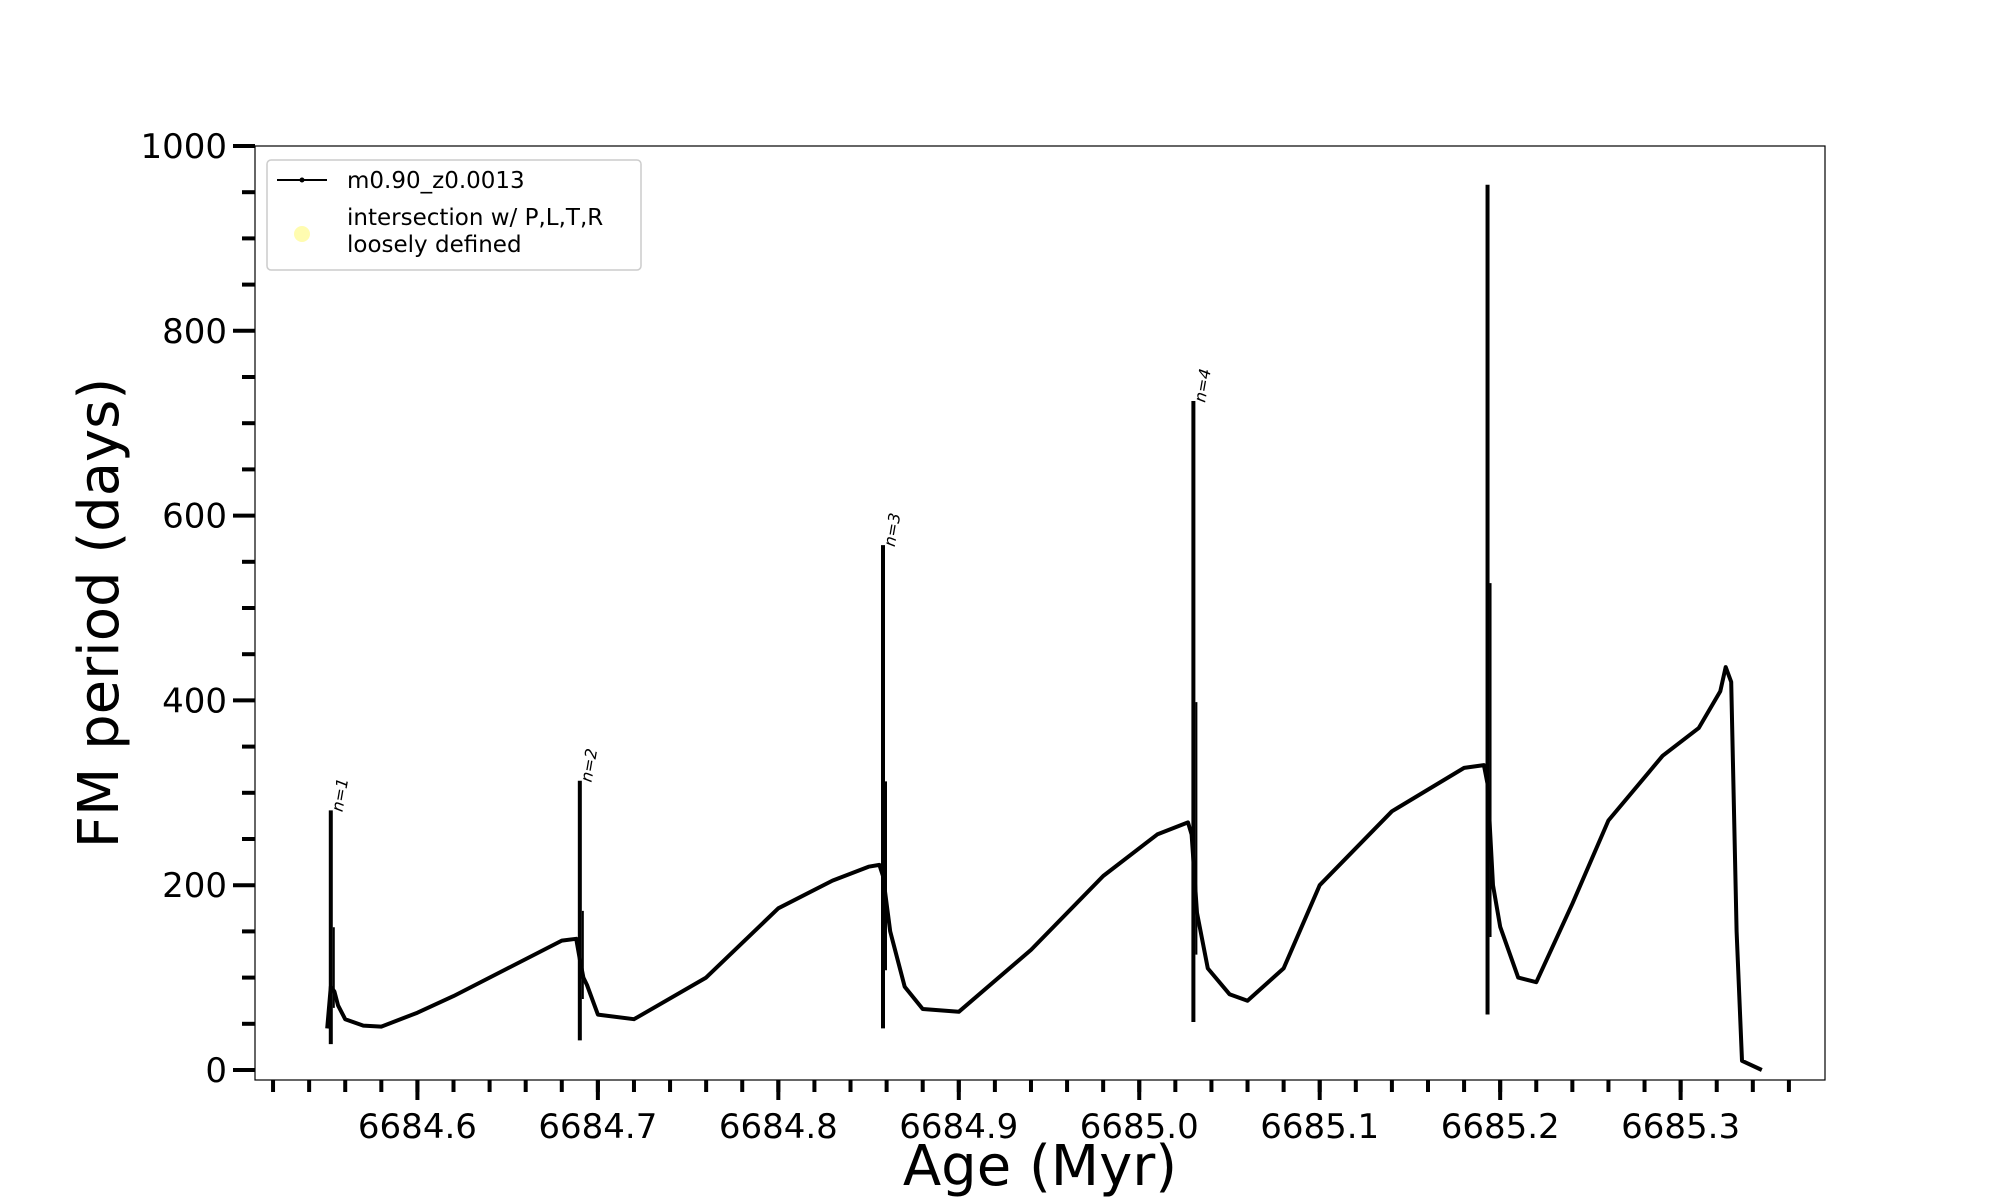 The image size is (2000, 1200). I want to click on x-tick-label: 6685.1, so click(1319, 1127).